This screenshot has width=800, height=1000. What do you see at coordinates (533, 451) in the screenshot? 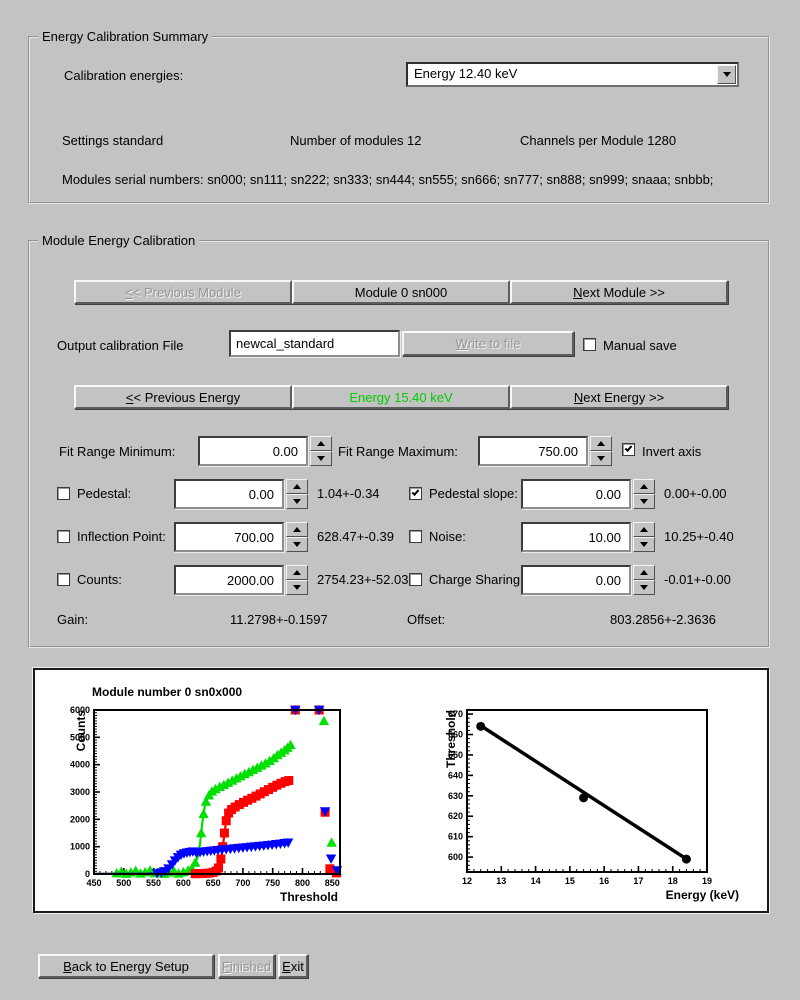
I see `fit-range-max-input` at bounding box center [533, 451].